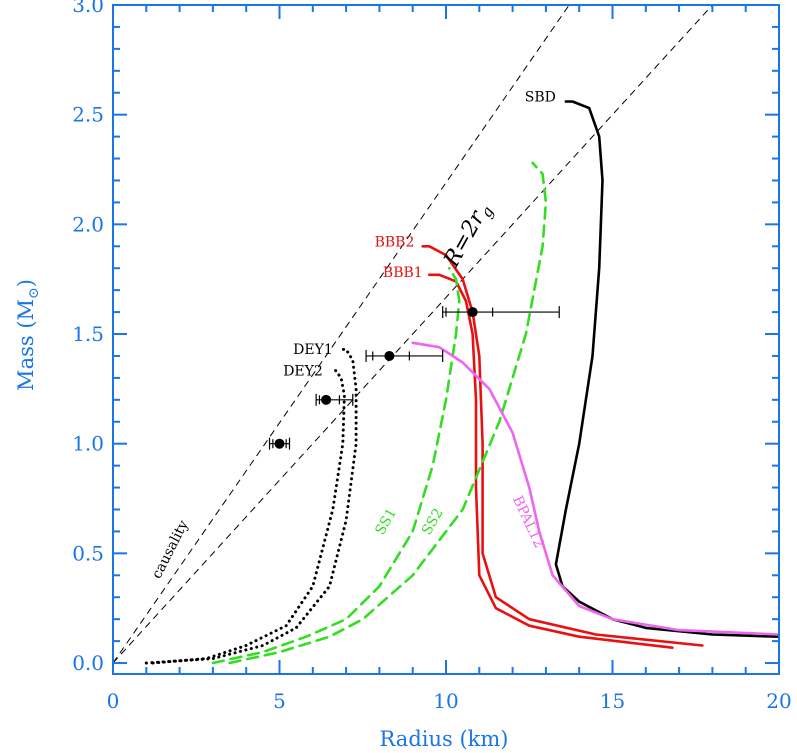 The width and height of the screenshot is (797, 753). Describe the element at coordinates (433, 522) in the screenshot. I see `label-ss2: SS2` at that location.